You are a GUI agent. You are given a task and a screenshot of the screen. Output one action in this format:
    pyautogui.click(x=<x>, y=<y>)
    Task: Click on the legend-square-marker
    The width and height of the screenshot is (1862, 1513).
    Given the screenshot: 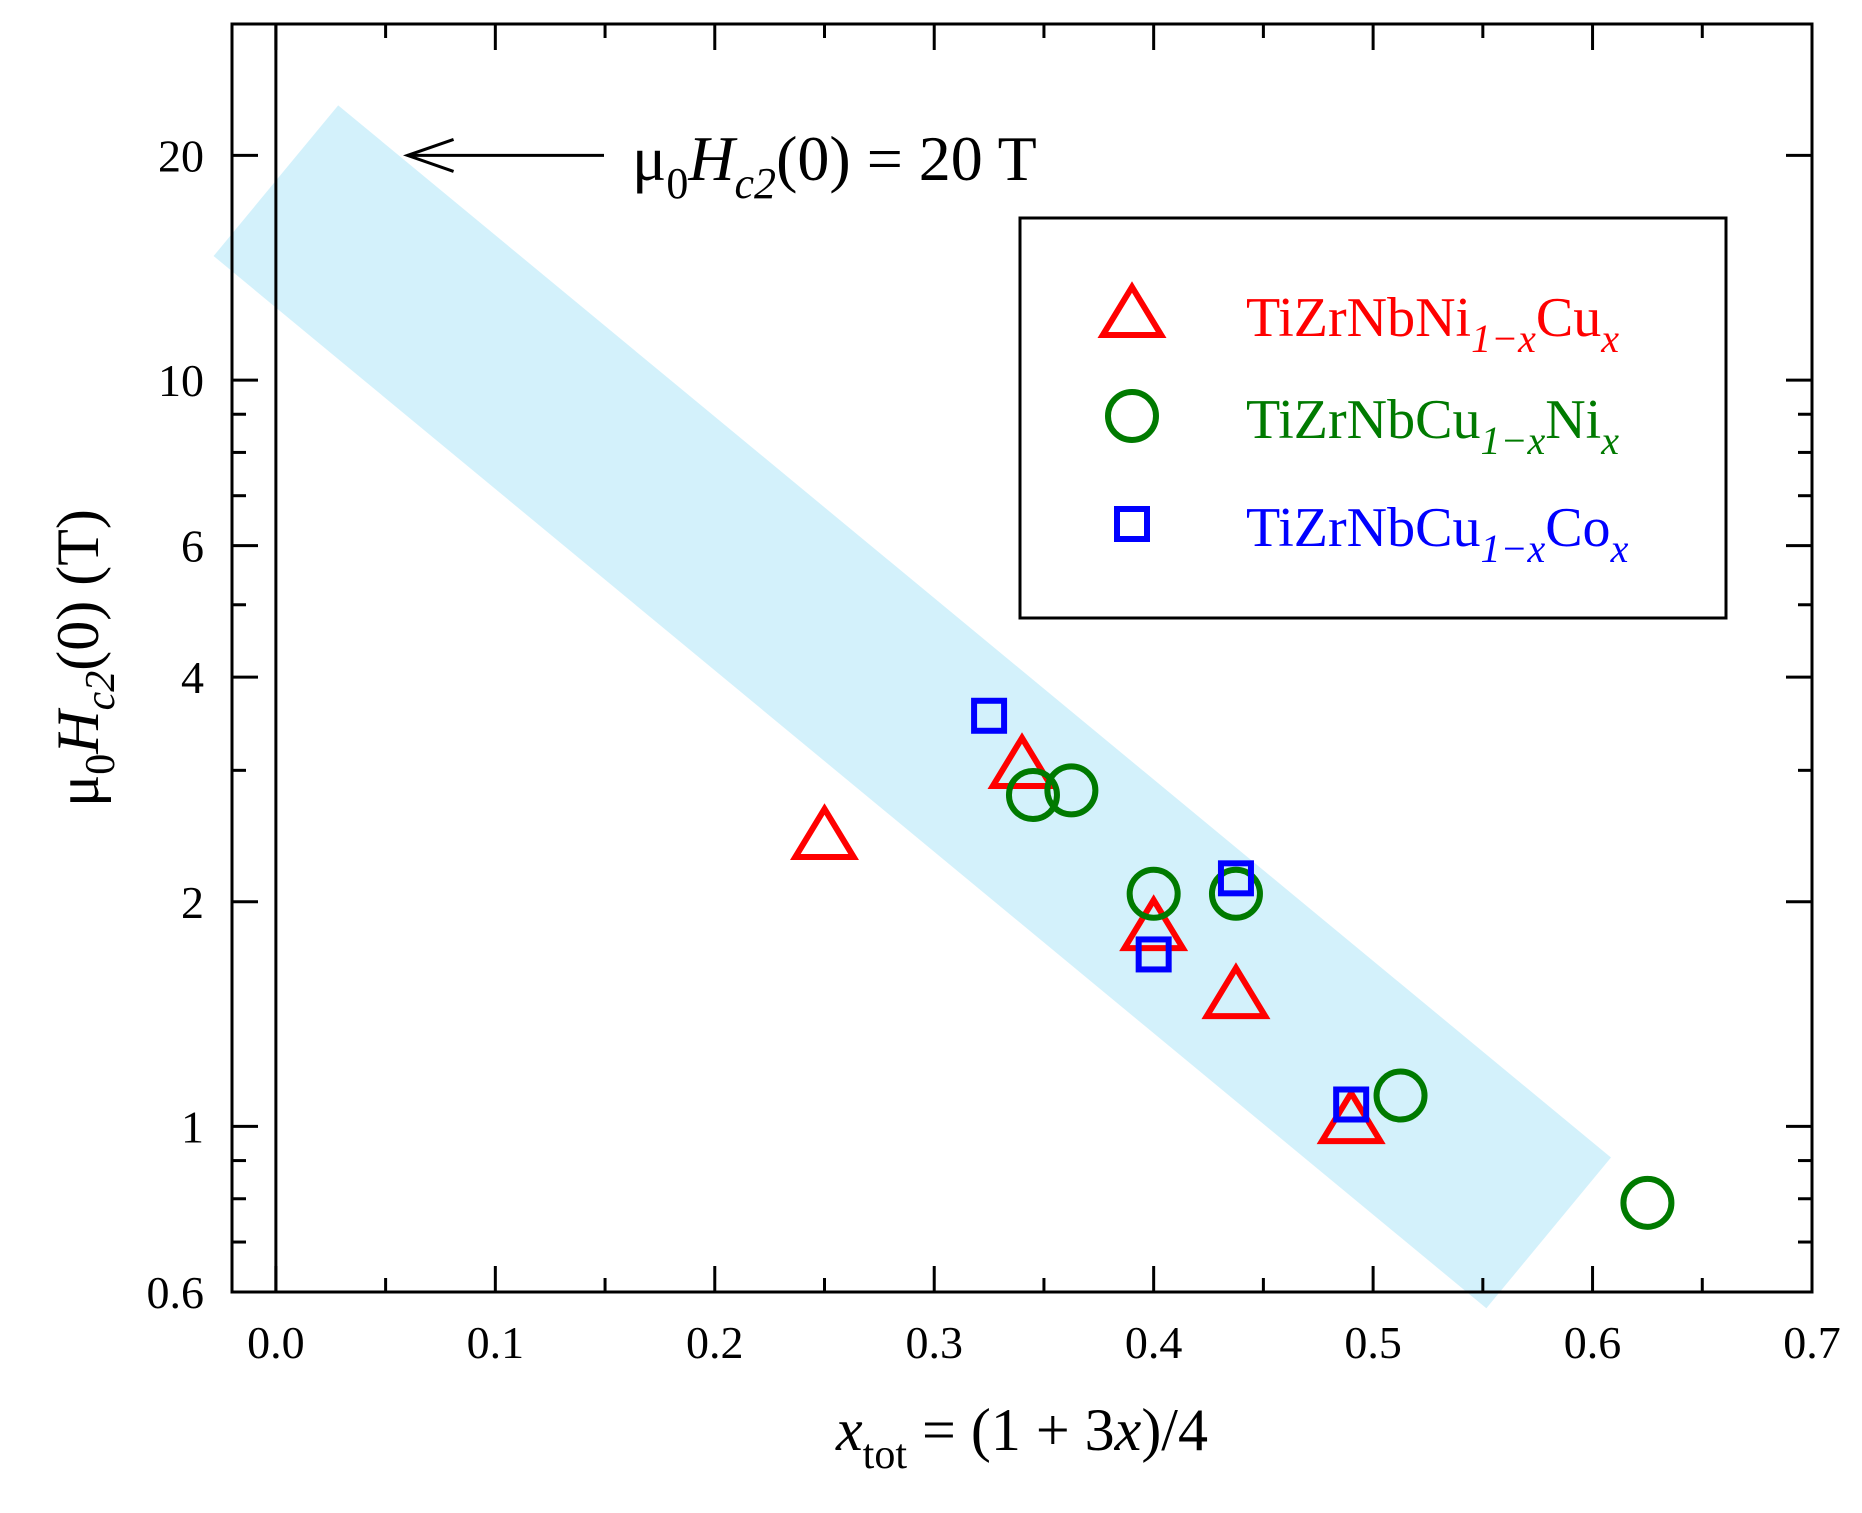 What is the action you would take?
    pyautogui.click(x=1132, y=524)
    